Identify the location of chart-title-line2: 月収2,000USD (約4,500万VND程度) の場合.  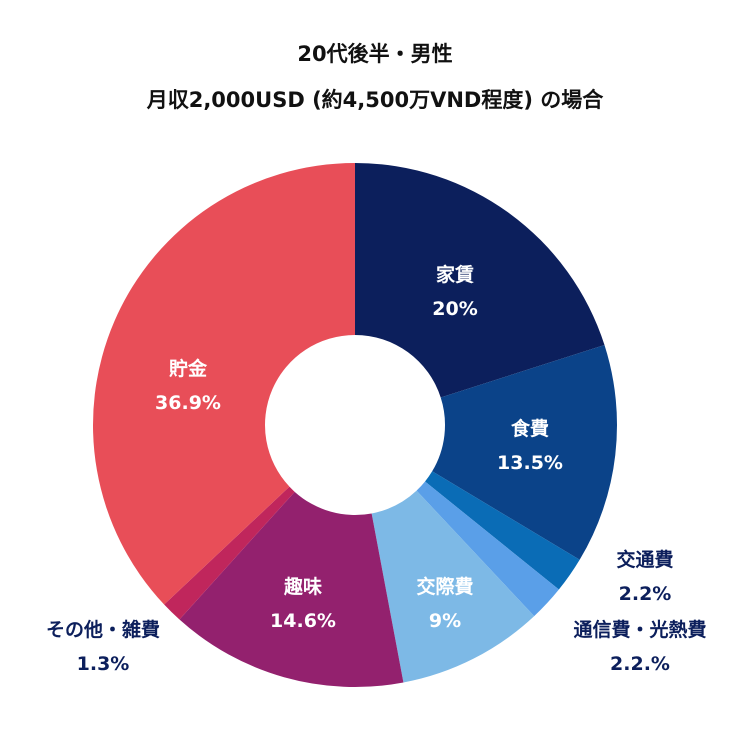
(375, 100).